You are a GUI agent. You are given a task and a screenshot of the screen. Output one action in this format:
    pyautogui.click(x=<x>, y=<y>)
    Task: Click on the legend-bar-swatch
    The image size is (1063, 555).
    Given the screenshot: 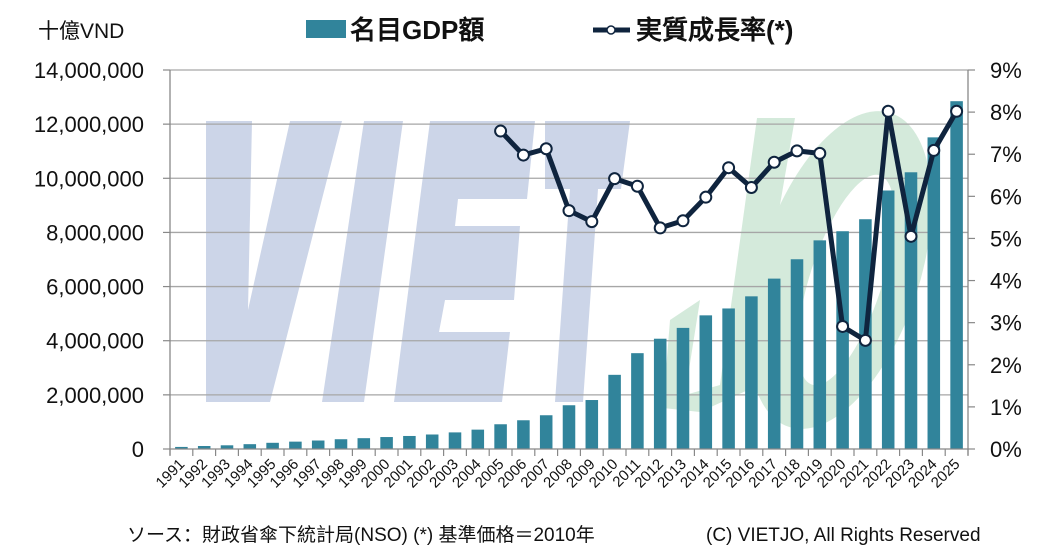 What is the action you would take?
    pyautogui.click(x=326, y=29)
    